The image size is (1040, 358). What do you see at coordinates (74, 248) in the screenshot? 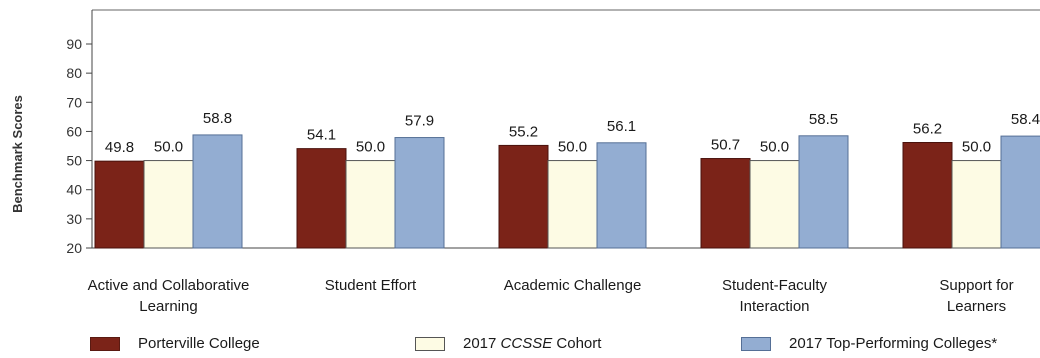
I see `y-tick-label: 20` at bounding box center [74, 248].